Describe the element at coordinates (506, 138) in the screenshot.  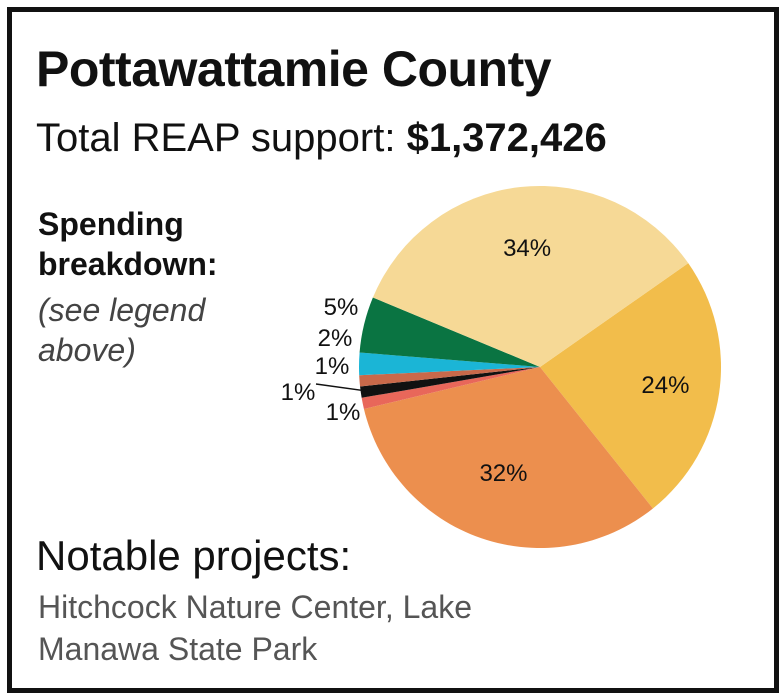
I see `total-support-amount: $1,372,426` at that location.